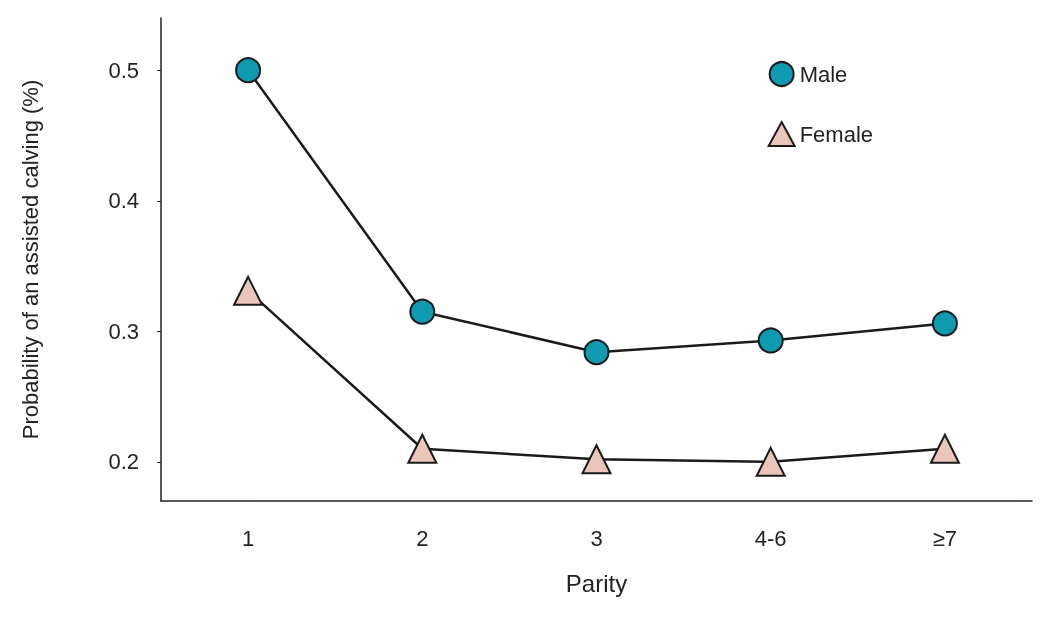 Image resolution: width=1056 pixels, height=624 pixels. I want to click on x-tick-label: ≥7, so click(945, 538).